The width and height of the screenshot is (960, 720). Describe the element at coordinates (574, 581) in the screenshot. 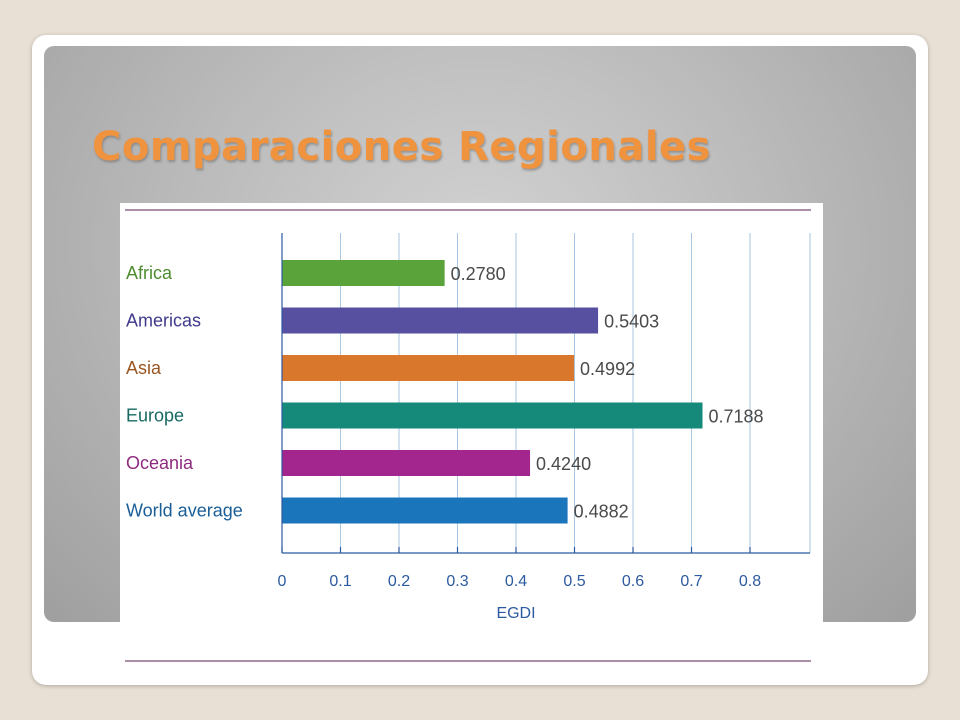

I see `x-tick-label: 0.5` at that location.